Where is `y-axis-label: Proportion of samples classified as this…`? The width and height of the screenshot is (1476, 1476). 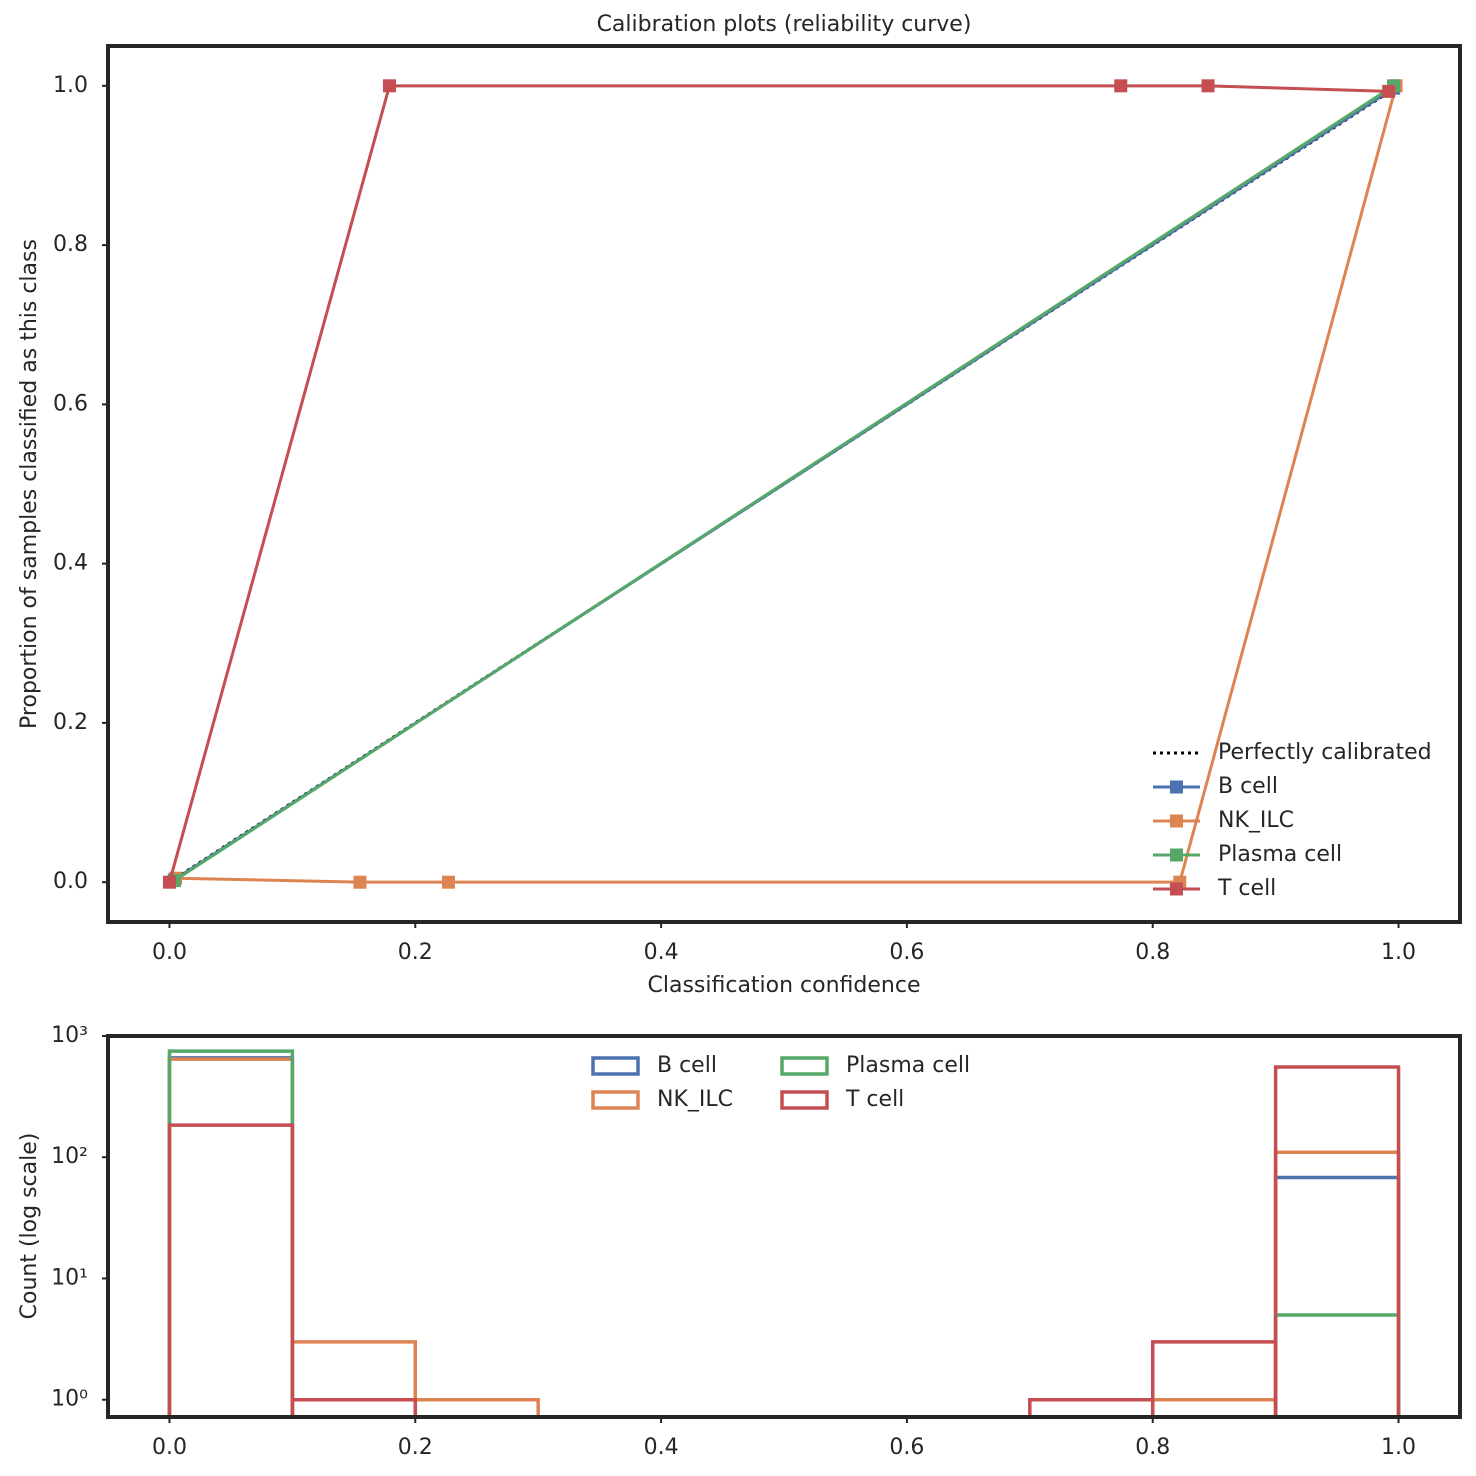 y-axis-label: Proportion of samples classified as this… is located at coordinates (29, 484).